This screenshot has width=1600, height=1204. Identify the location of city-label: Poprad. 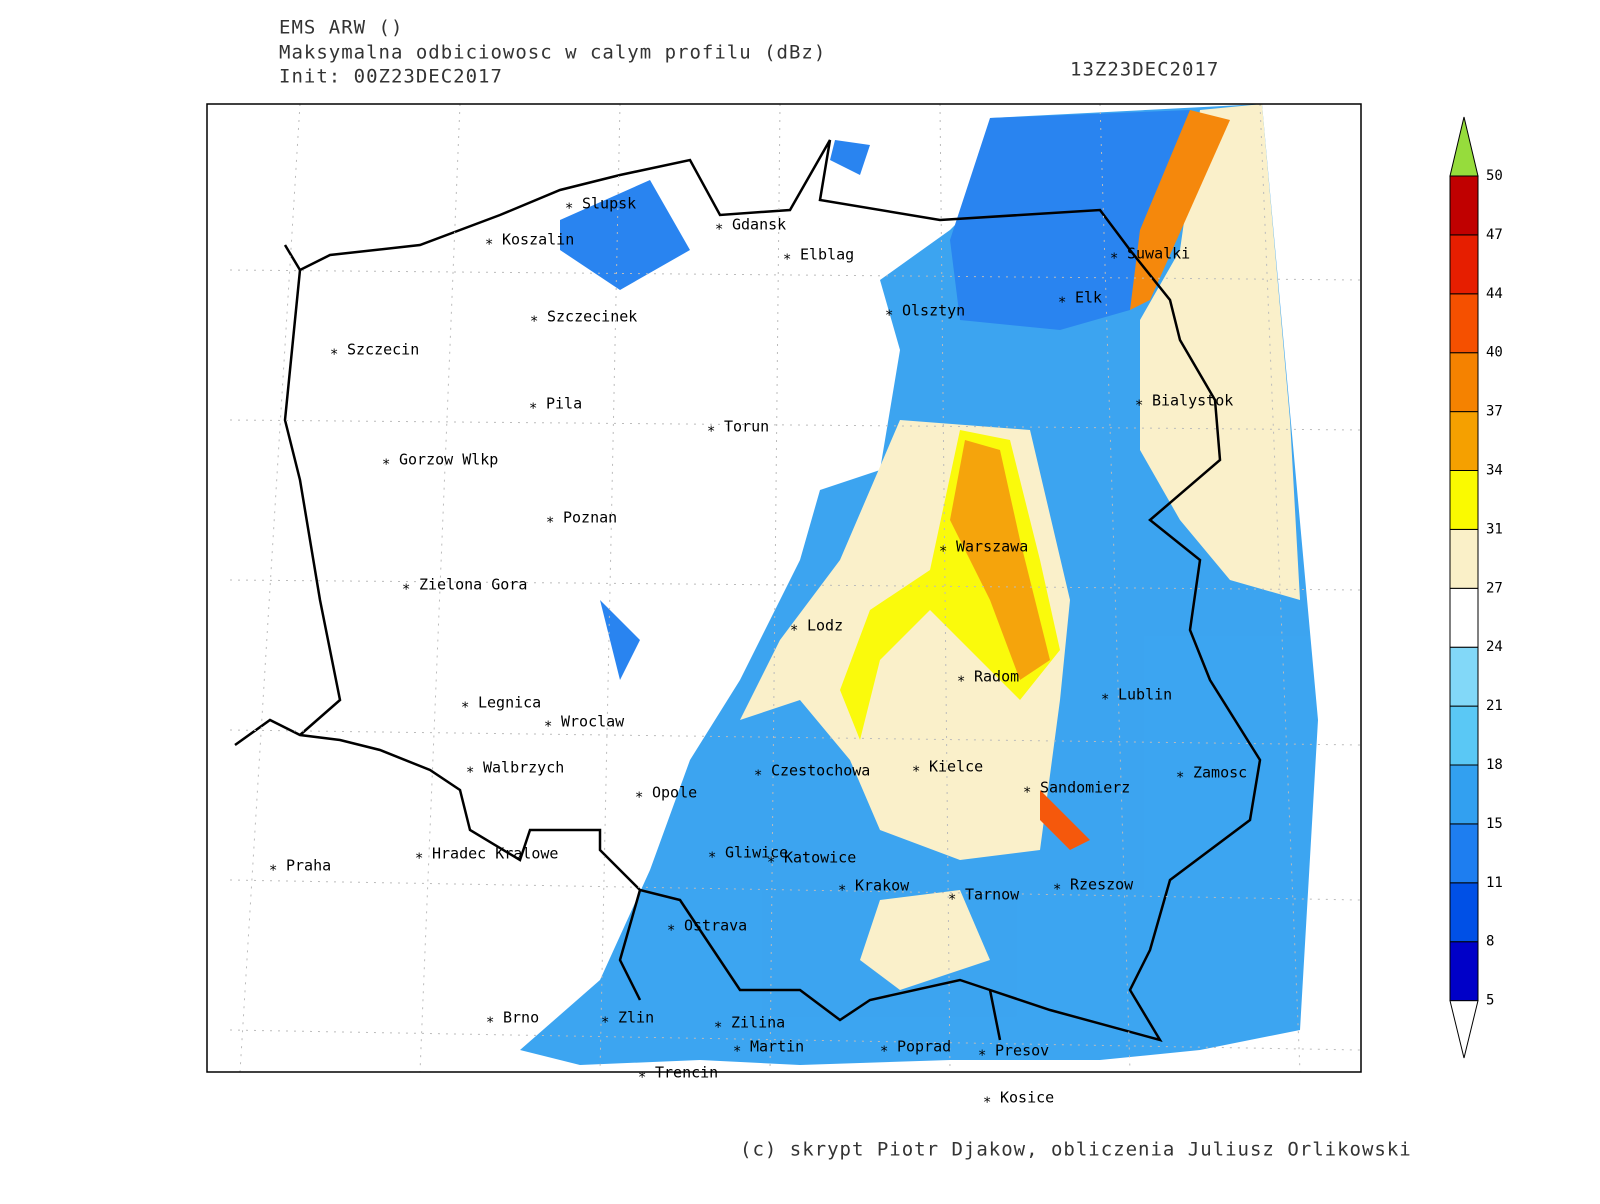
(924, 1047).